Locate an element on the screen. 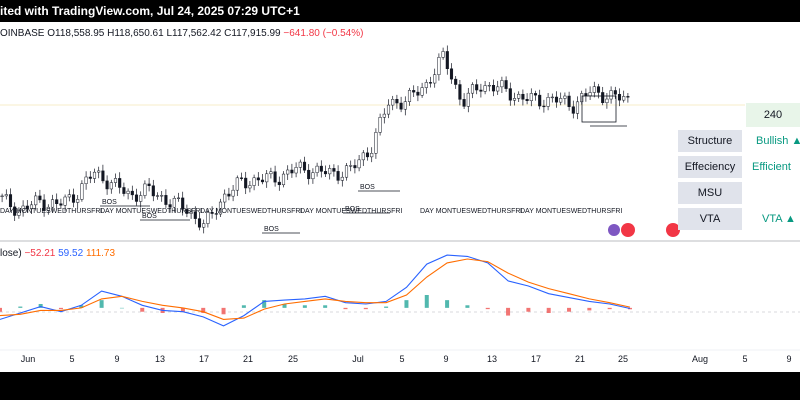 Image resolution: width=800 pixels, height=400 pixels. range-box is located at coordinates (599, 109).